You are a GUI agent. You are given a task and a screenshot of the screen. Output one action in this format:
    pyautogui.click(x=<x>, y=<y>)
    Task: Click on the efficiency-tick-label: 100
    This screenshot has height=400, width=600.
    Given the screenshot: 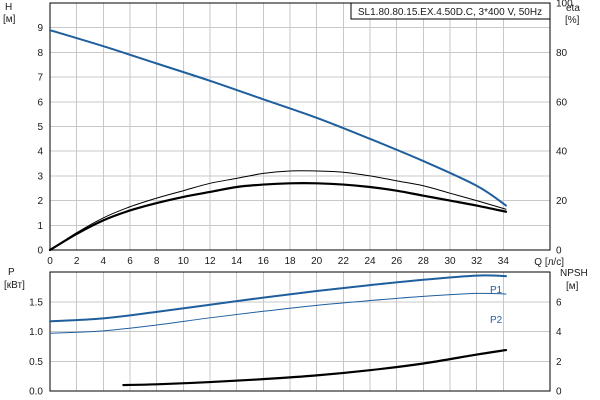 What is the action you would take?
    pyautogui.click(x=564, y=5)
    